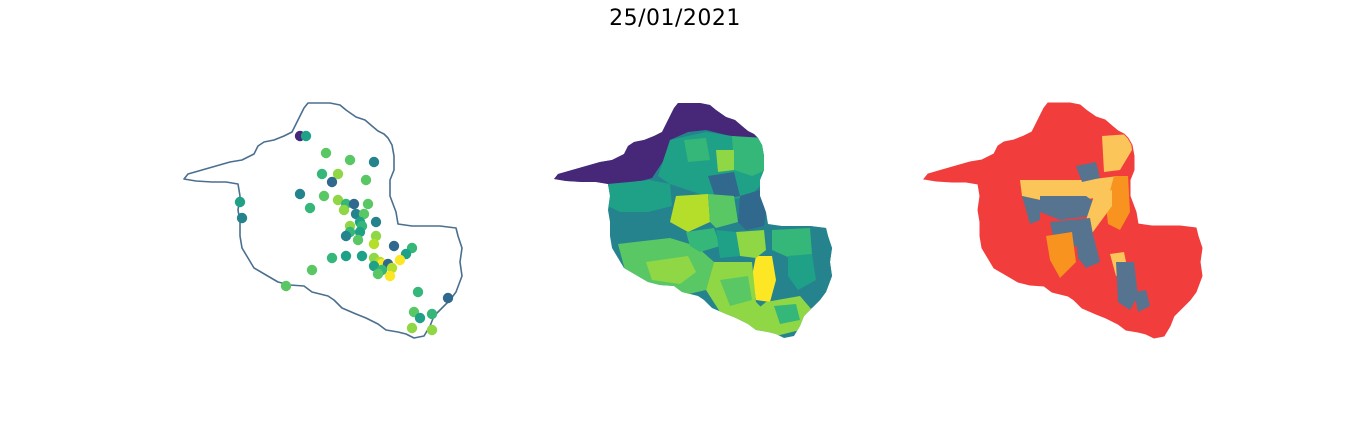  I want to click on map-panel-points, so click(323, 220).